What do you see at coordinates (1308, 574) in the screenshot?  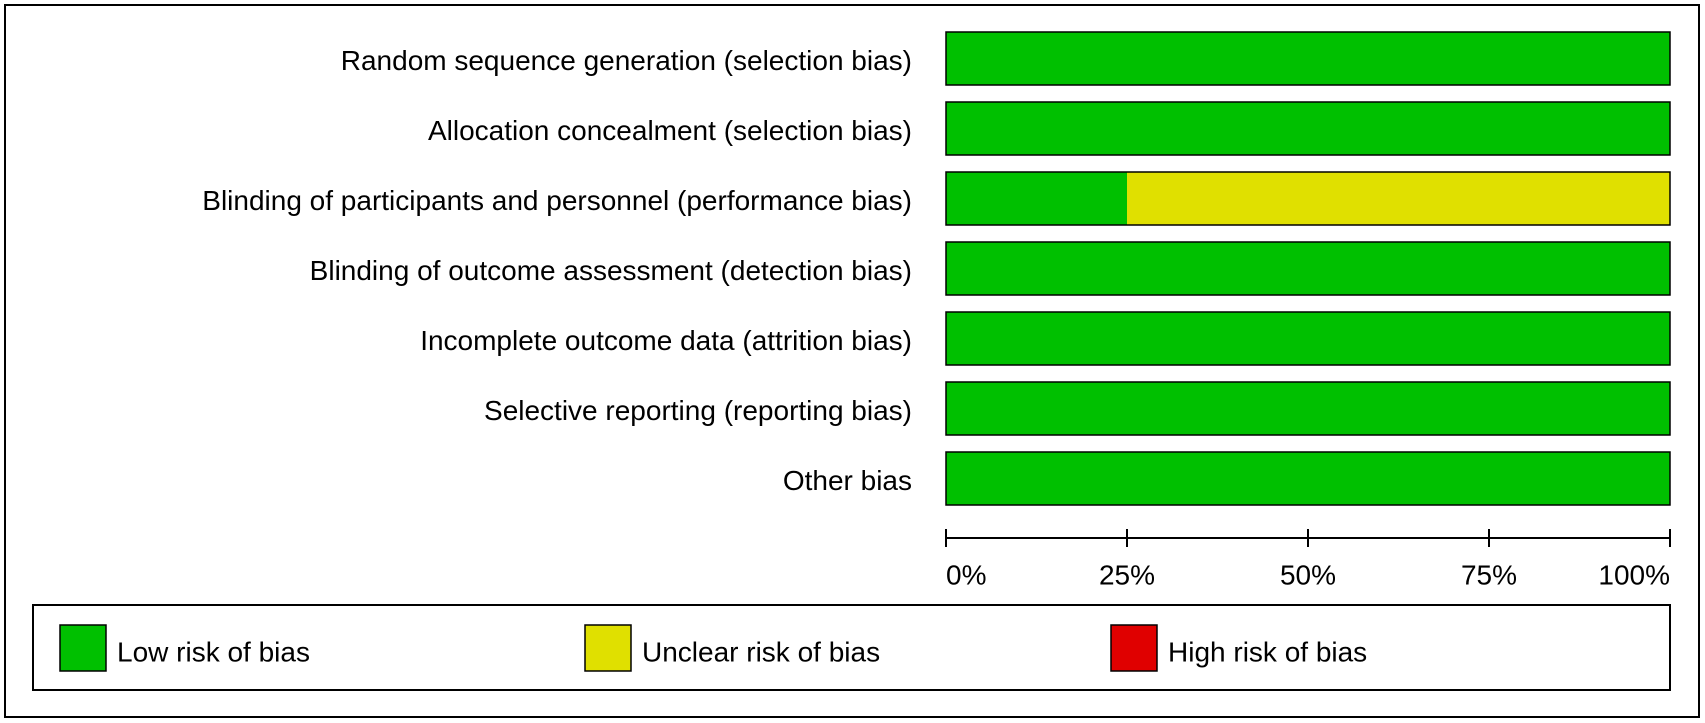 I see `x-tick-label: 50%` at bounding box center [1308, 574].